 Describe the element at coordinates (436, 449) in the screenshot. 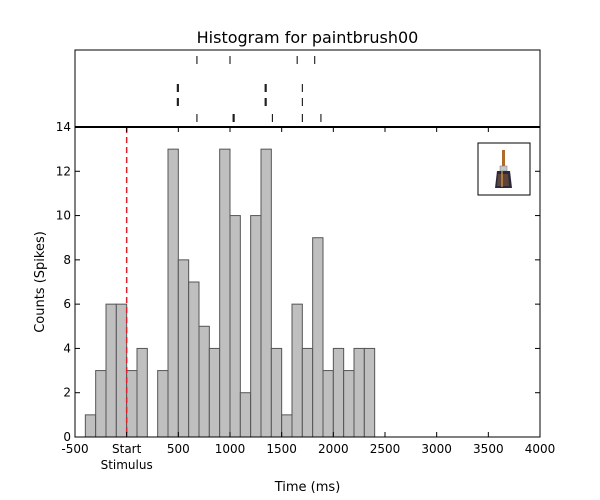

I see `x-tick-label: 3000` at that location.